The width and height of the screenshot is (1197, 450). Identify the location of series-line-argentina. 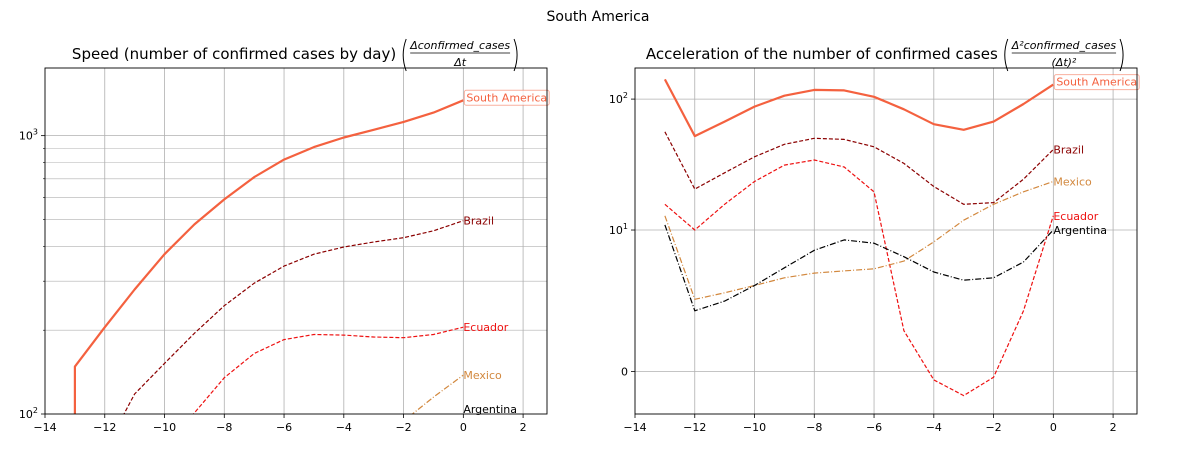
(859, 268).